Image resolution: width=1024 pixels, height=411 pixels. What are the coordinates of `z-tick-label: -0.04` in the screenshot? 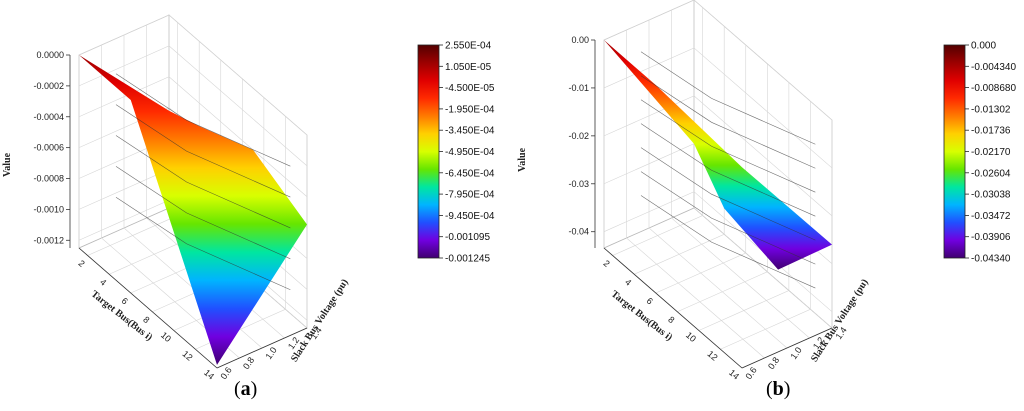 It's located at (578, 232).